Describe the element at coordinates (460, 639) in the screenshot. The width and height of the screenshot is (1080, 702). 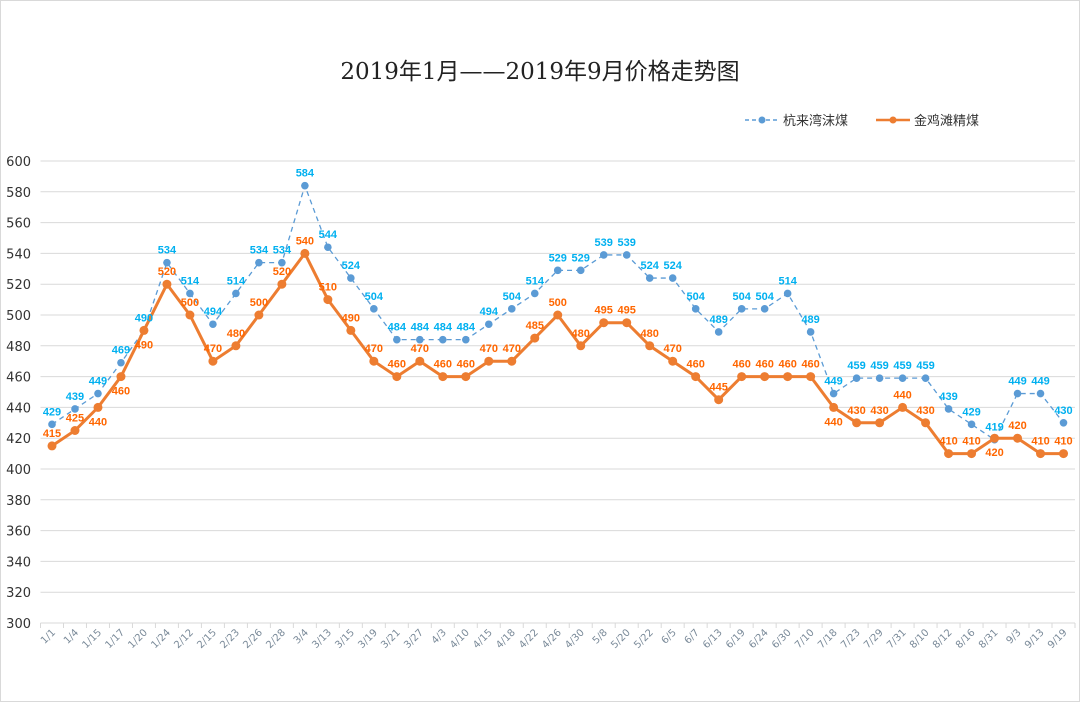
I see `x-tick-label: 4/10` at that location.